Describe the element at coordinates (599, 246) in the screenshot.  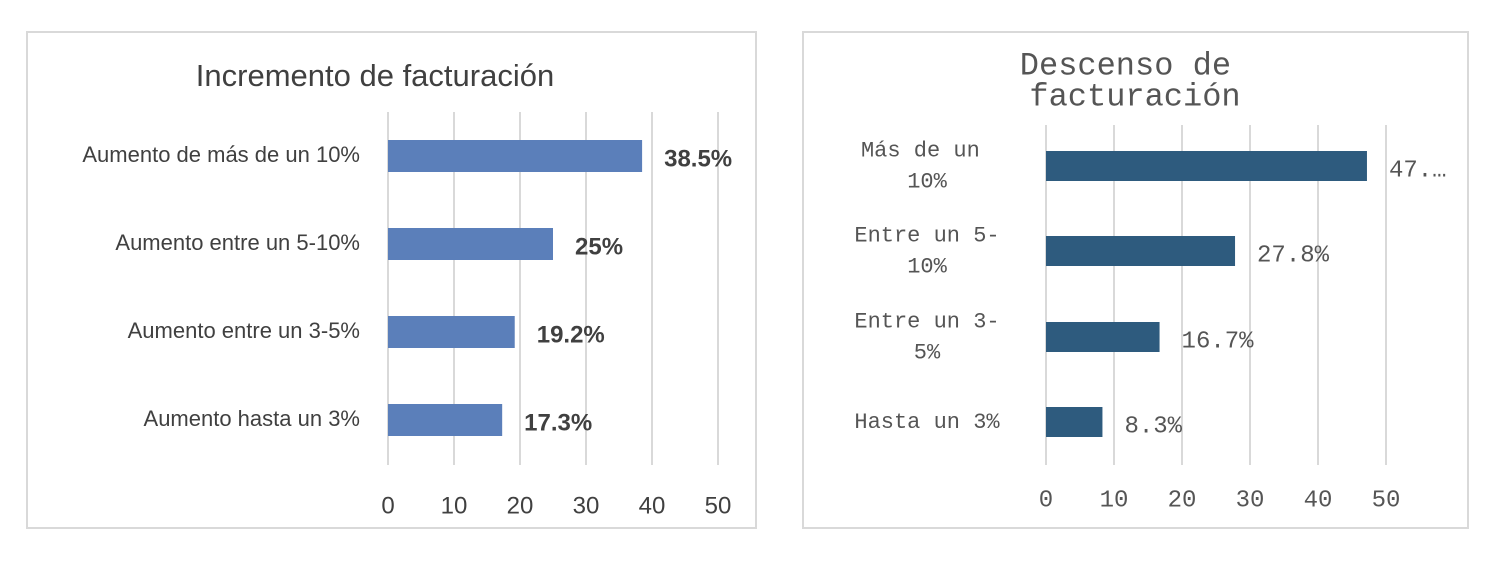
I see `data-label: 25%` at that location.